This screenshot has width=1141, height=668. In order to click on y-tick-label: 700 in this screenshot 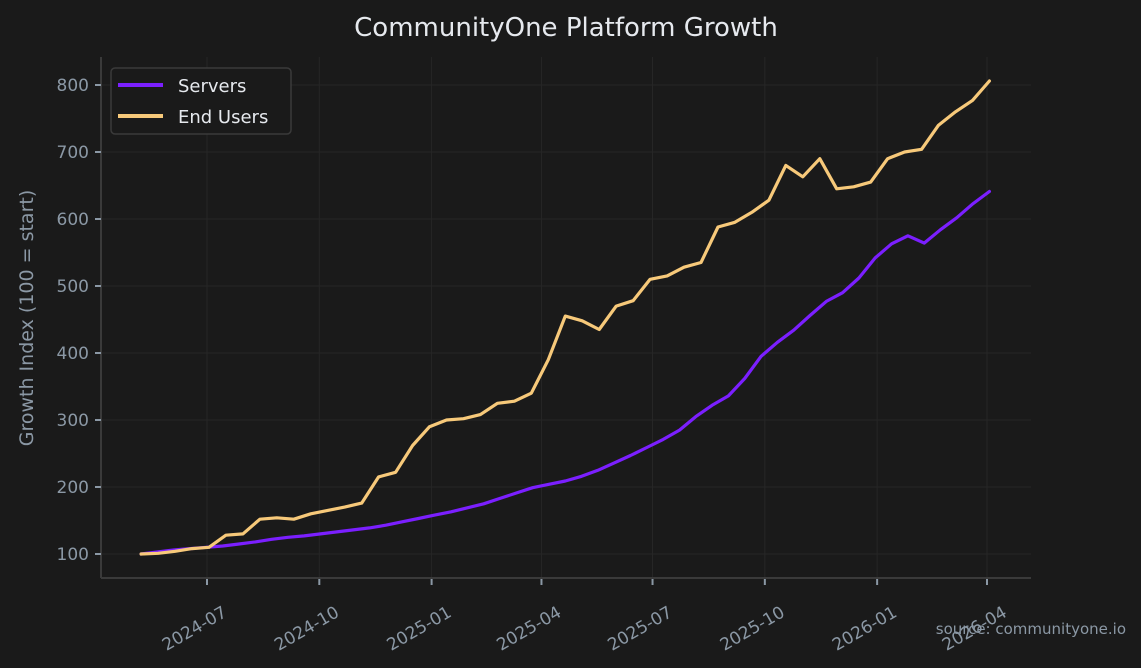, I will do `click(73, 153)`.